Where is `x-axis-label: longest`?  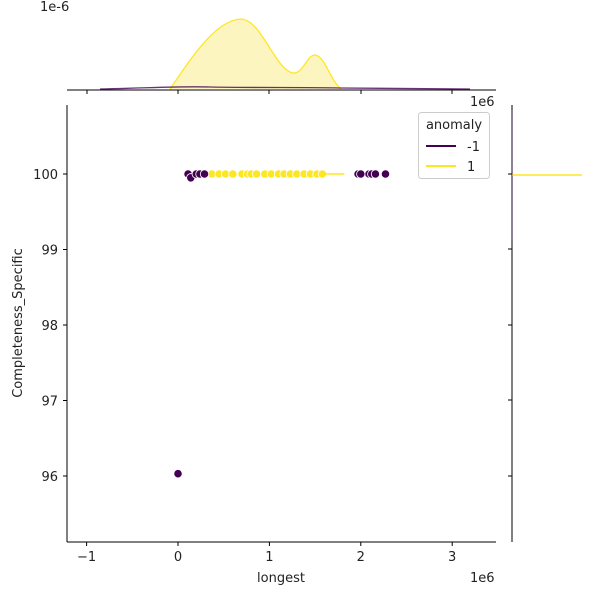
x-axis-label: longest is located at coordinates (281, 578).